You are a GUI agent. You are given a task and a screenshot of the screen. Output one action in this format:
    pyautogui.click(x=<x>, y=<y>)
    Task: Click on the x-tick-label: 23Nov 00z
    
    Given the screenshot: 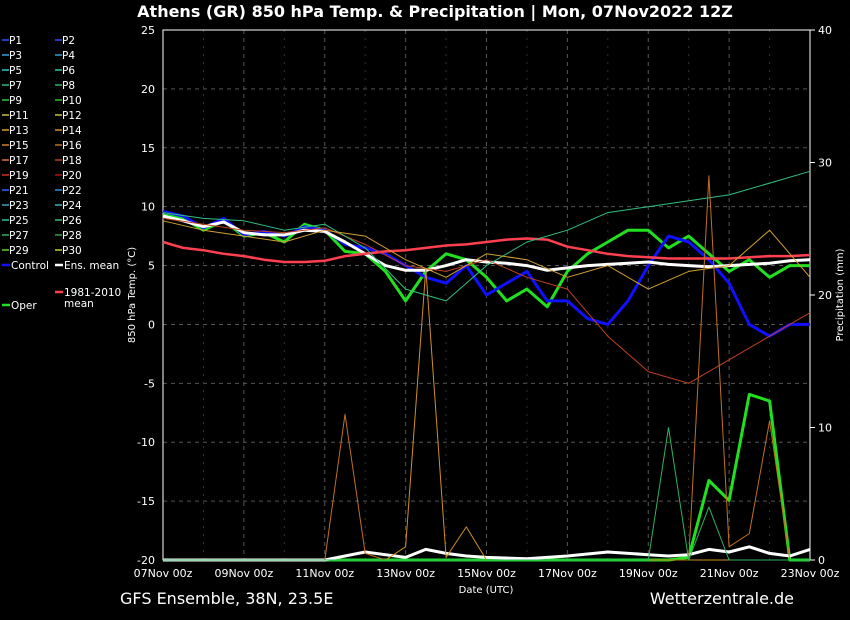 What is the action you would take?
    pyautogui.click(x=810, y=573)
    